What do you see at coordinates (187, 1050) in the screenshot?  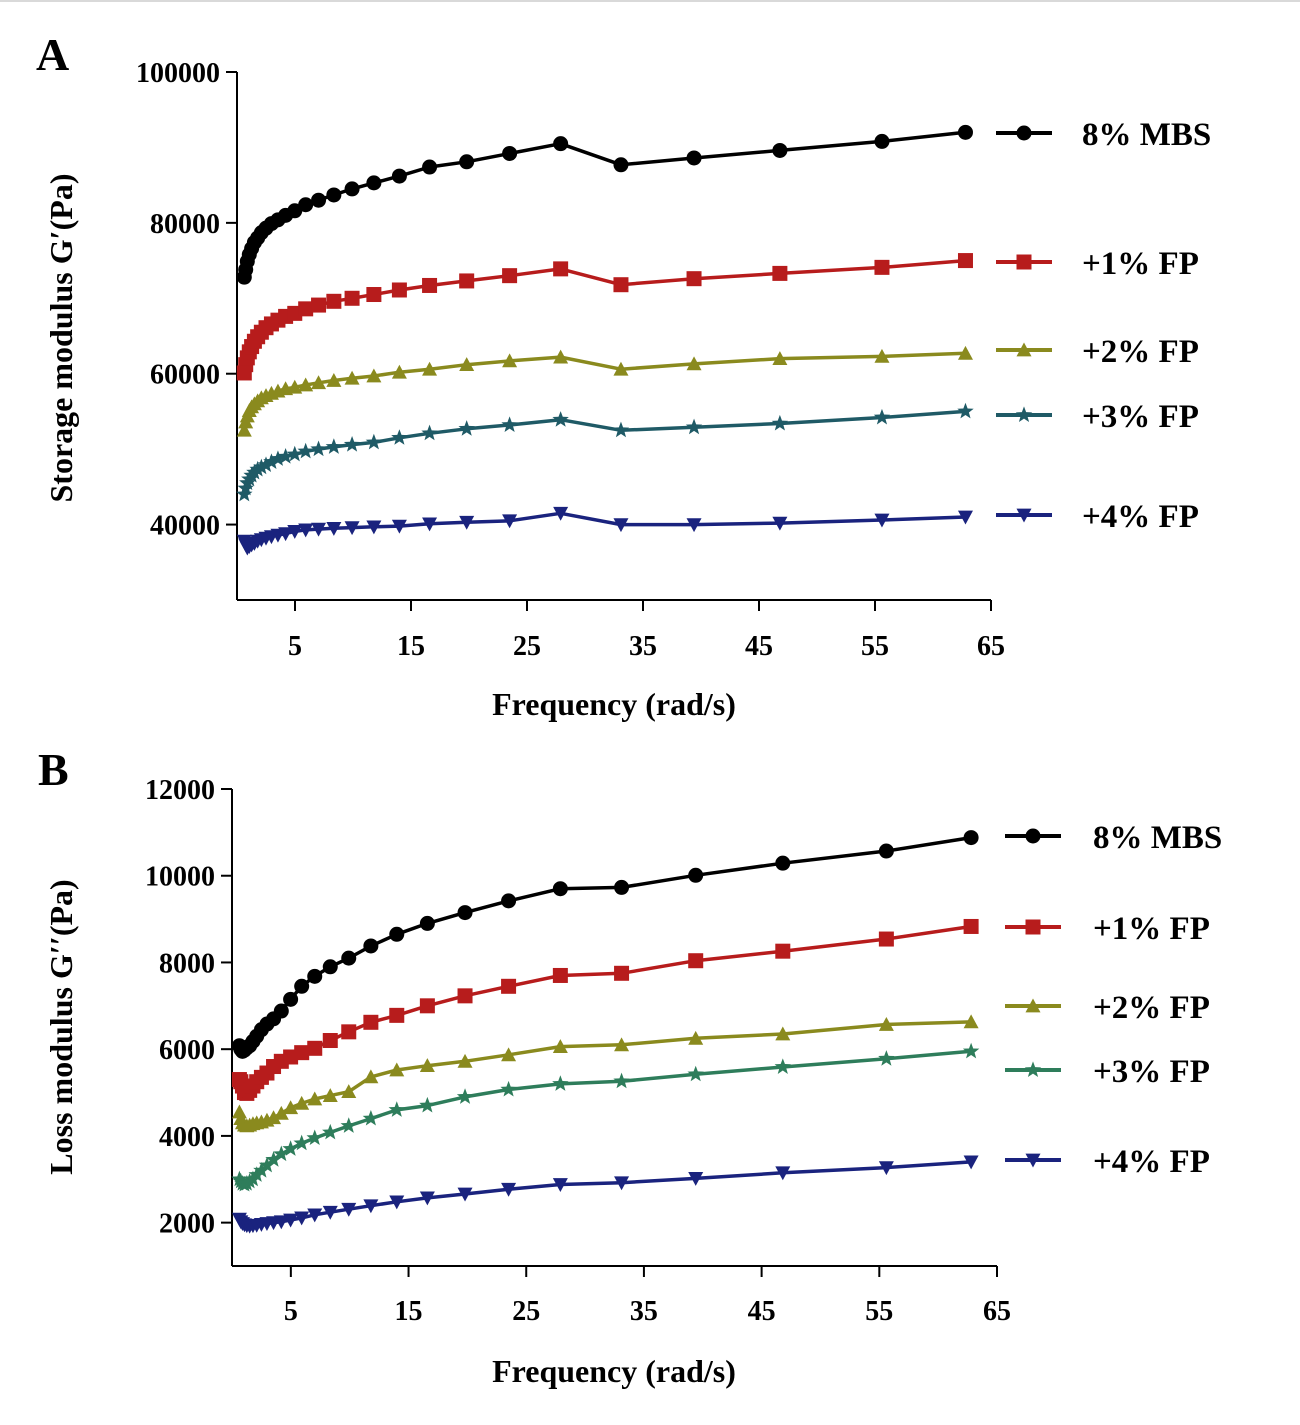 I see `y-tick-label: 6000` at bounding box center [187, 1050].